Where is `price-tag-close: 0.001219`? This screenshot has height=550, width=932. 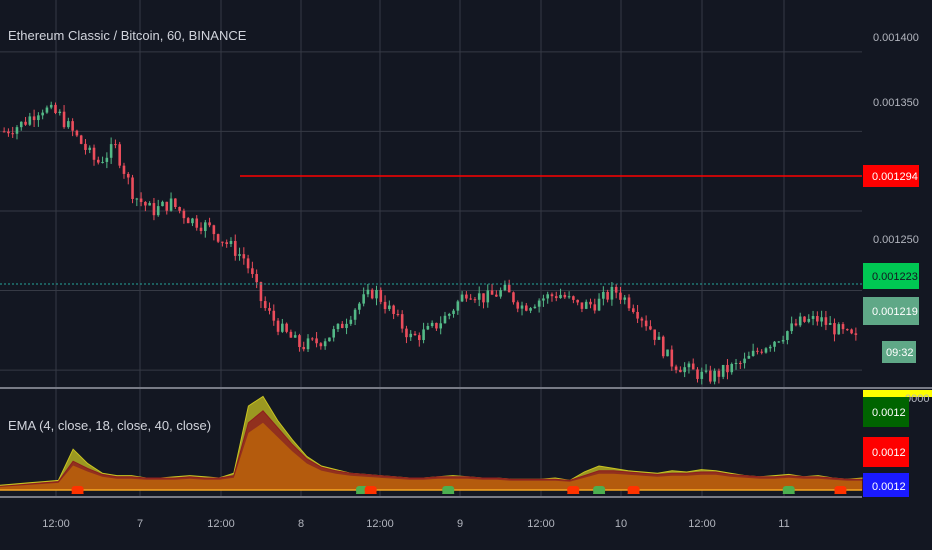 price-tag-close: 0.001219 is located at coordinates (891, 311).